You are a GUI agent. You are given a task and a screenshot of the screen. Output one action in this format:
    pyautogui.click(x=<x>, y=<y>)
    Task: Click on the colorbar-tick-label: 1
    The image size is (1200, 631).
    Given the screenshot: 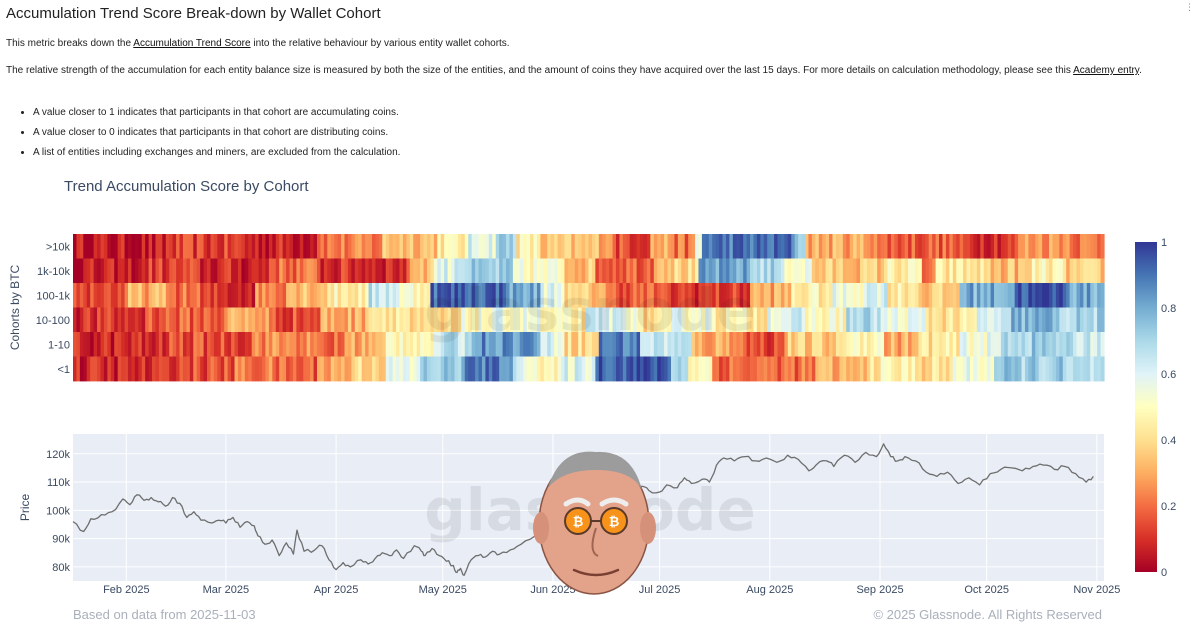 What is the action you would take?
    pyautogui.click(x=1164, y=243)
    